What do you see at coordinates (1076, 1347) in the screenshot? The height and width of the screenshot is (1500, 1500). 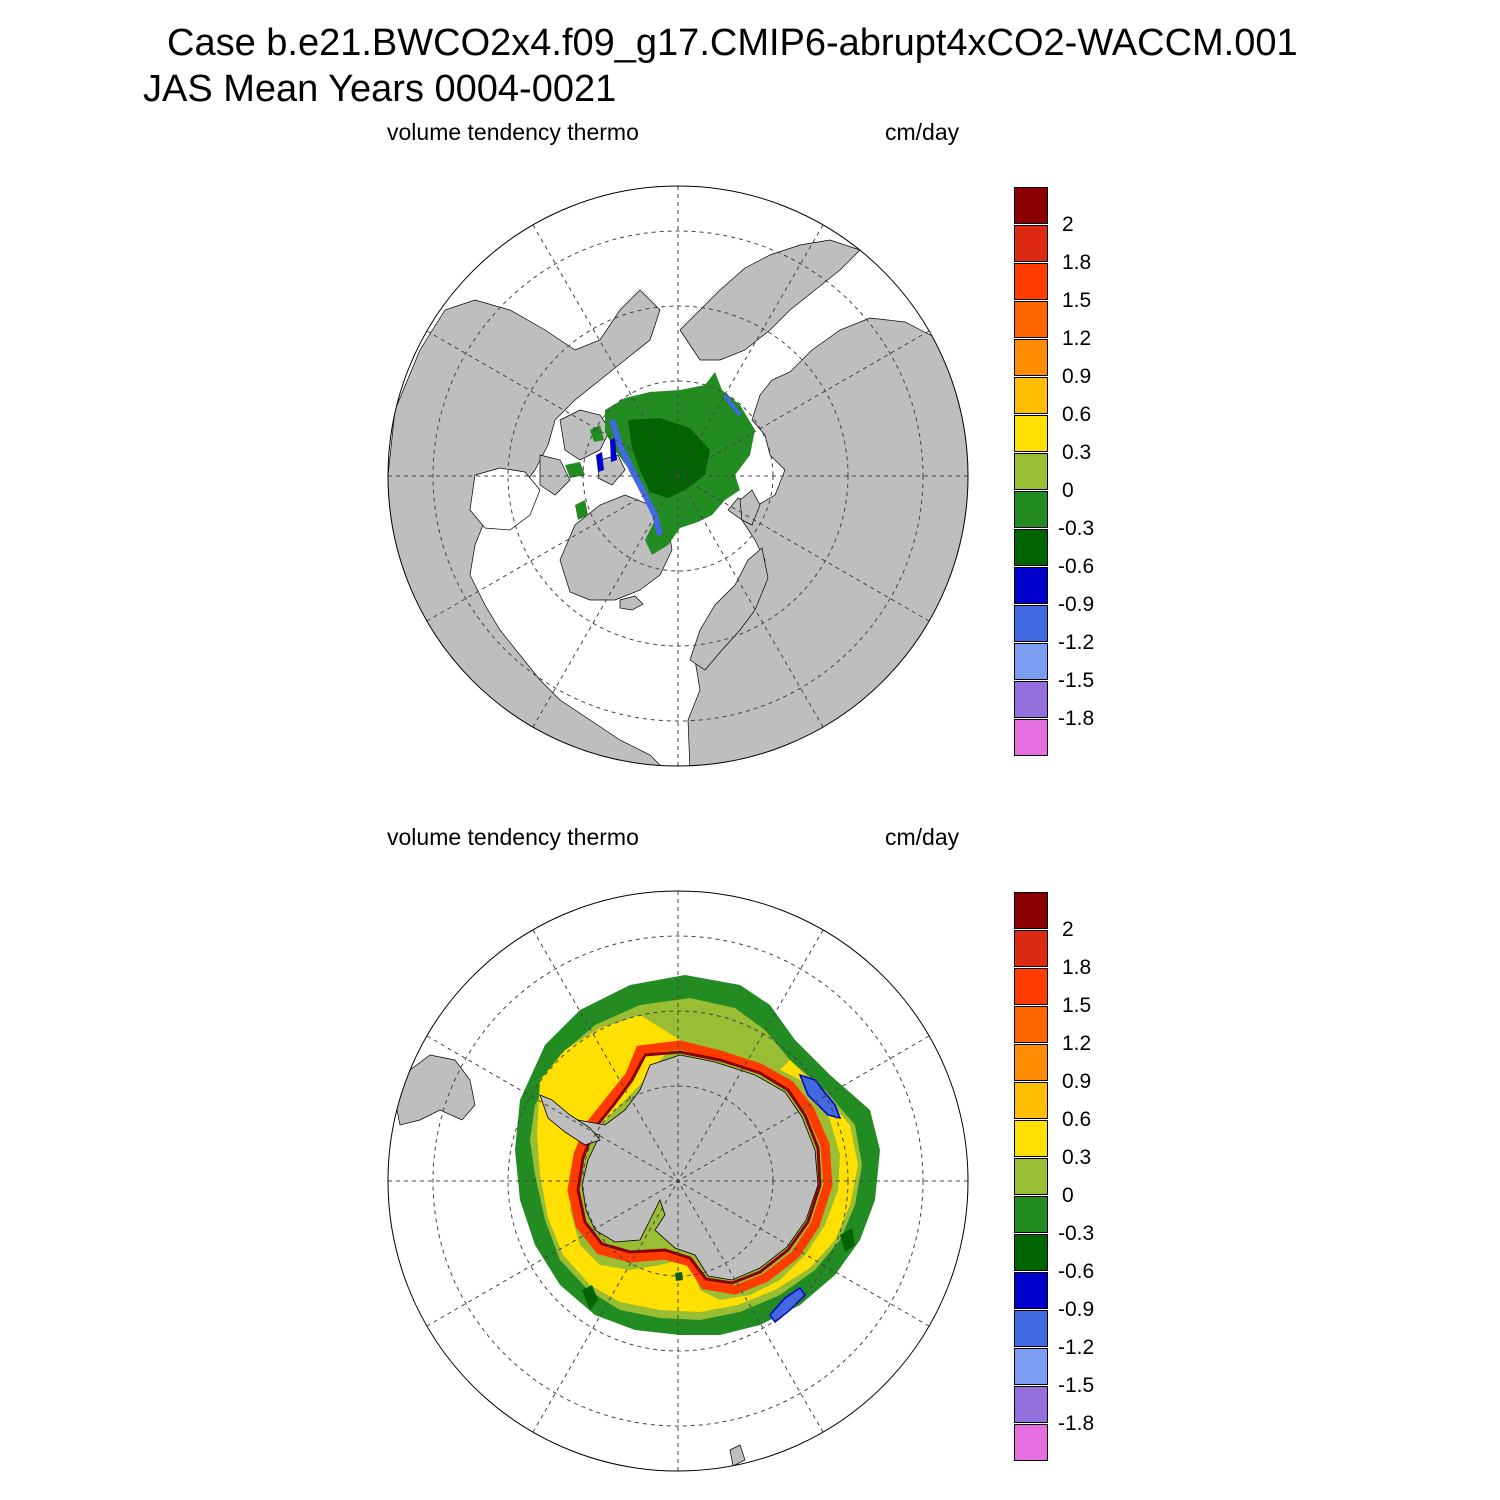 I see `south-colorbar-label: -1.2` at bounding box center [1076, 1347].